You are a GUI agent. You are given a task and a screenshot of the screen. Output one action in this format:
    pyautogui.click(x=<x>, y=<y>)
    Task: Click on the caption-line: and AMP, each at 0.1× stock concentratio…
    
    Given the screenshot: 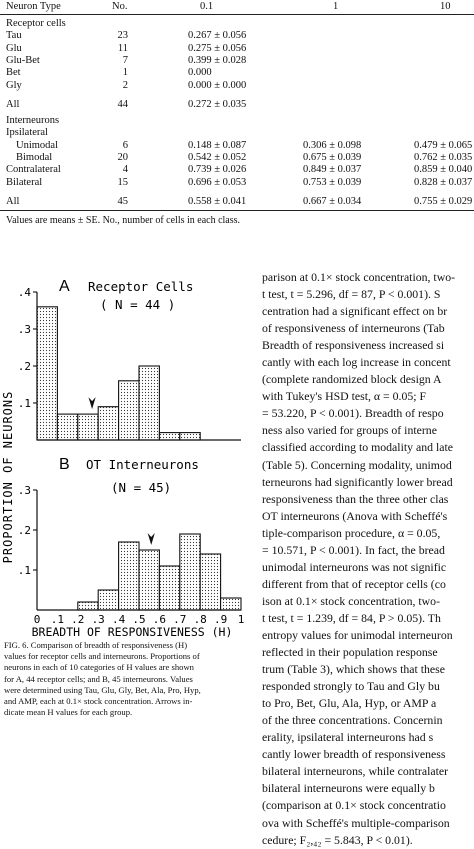 What is the action you would take?
    pyautogui.click(x=98, y=701)
    